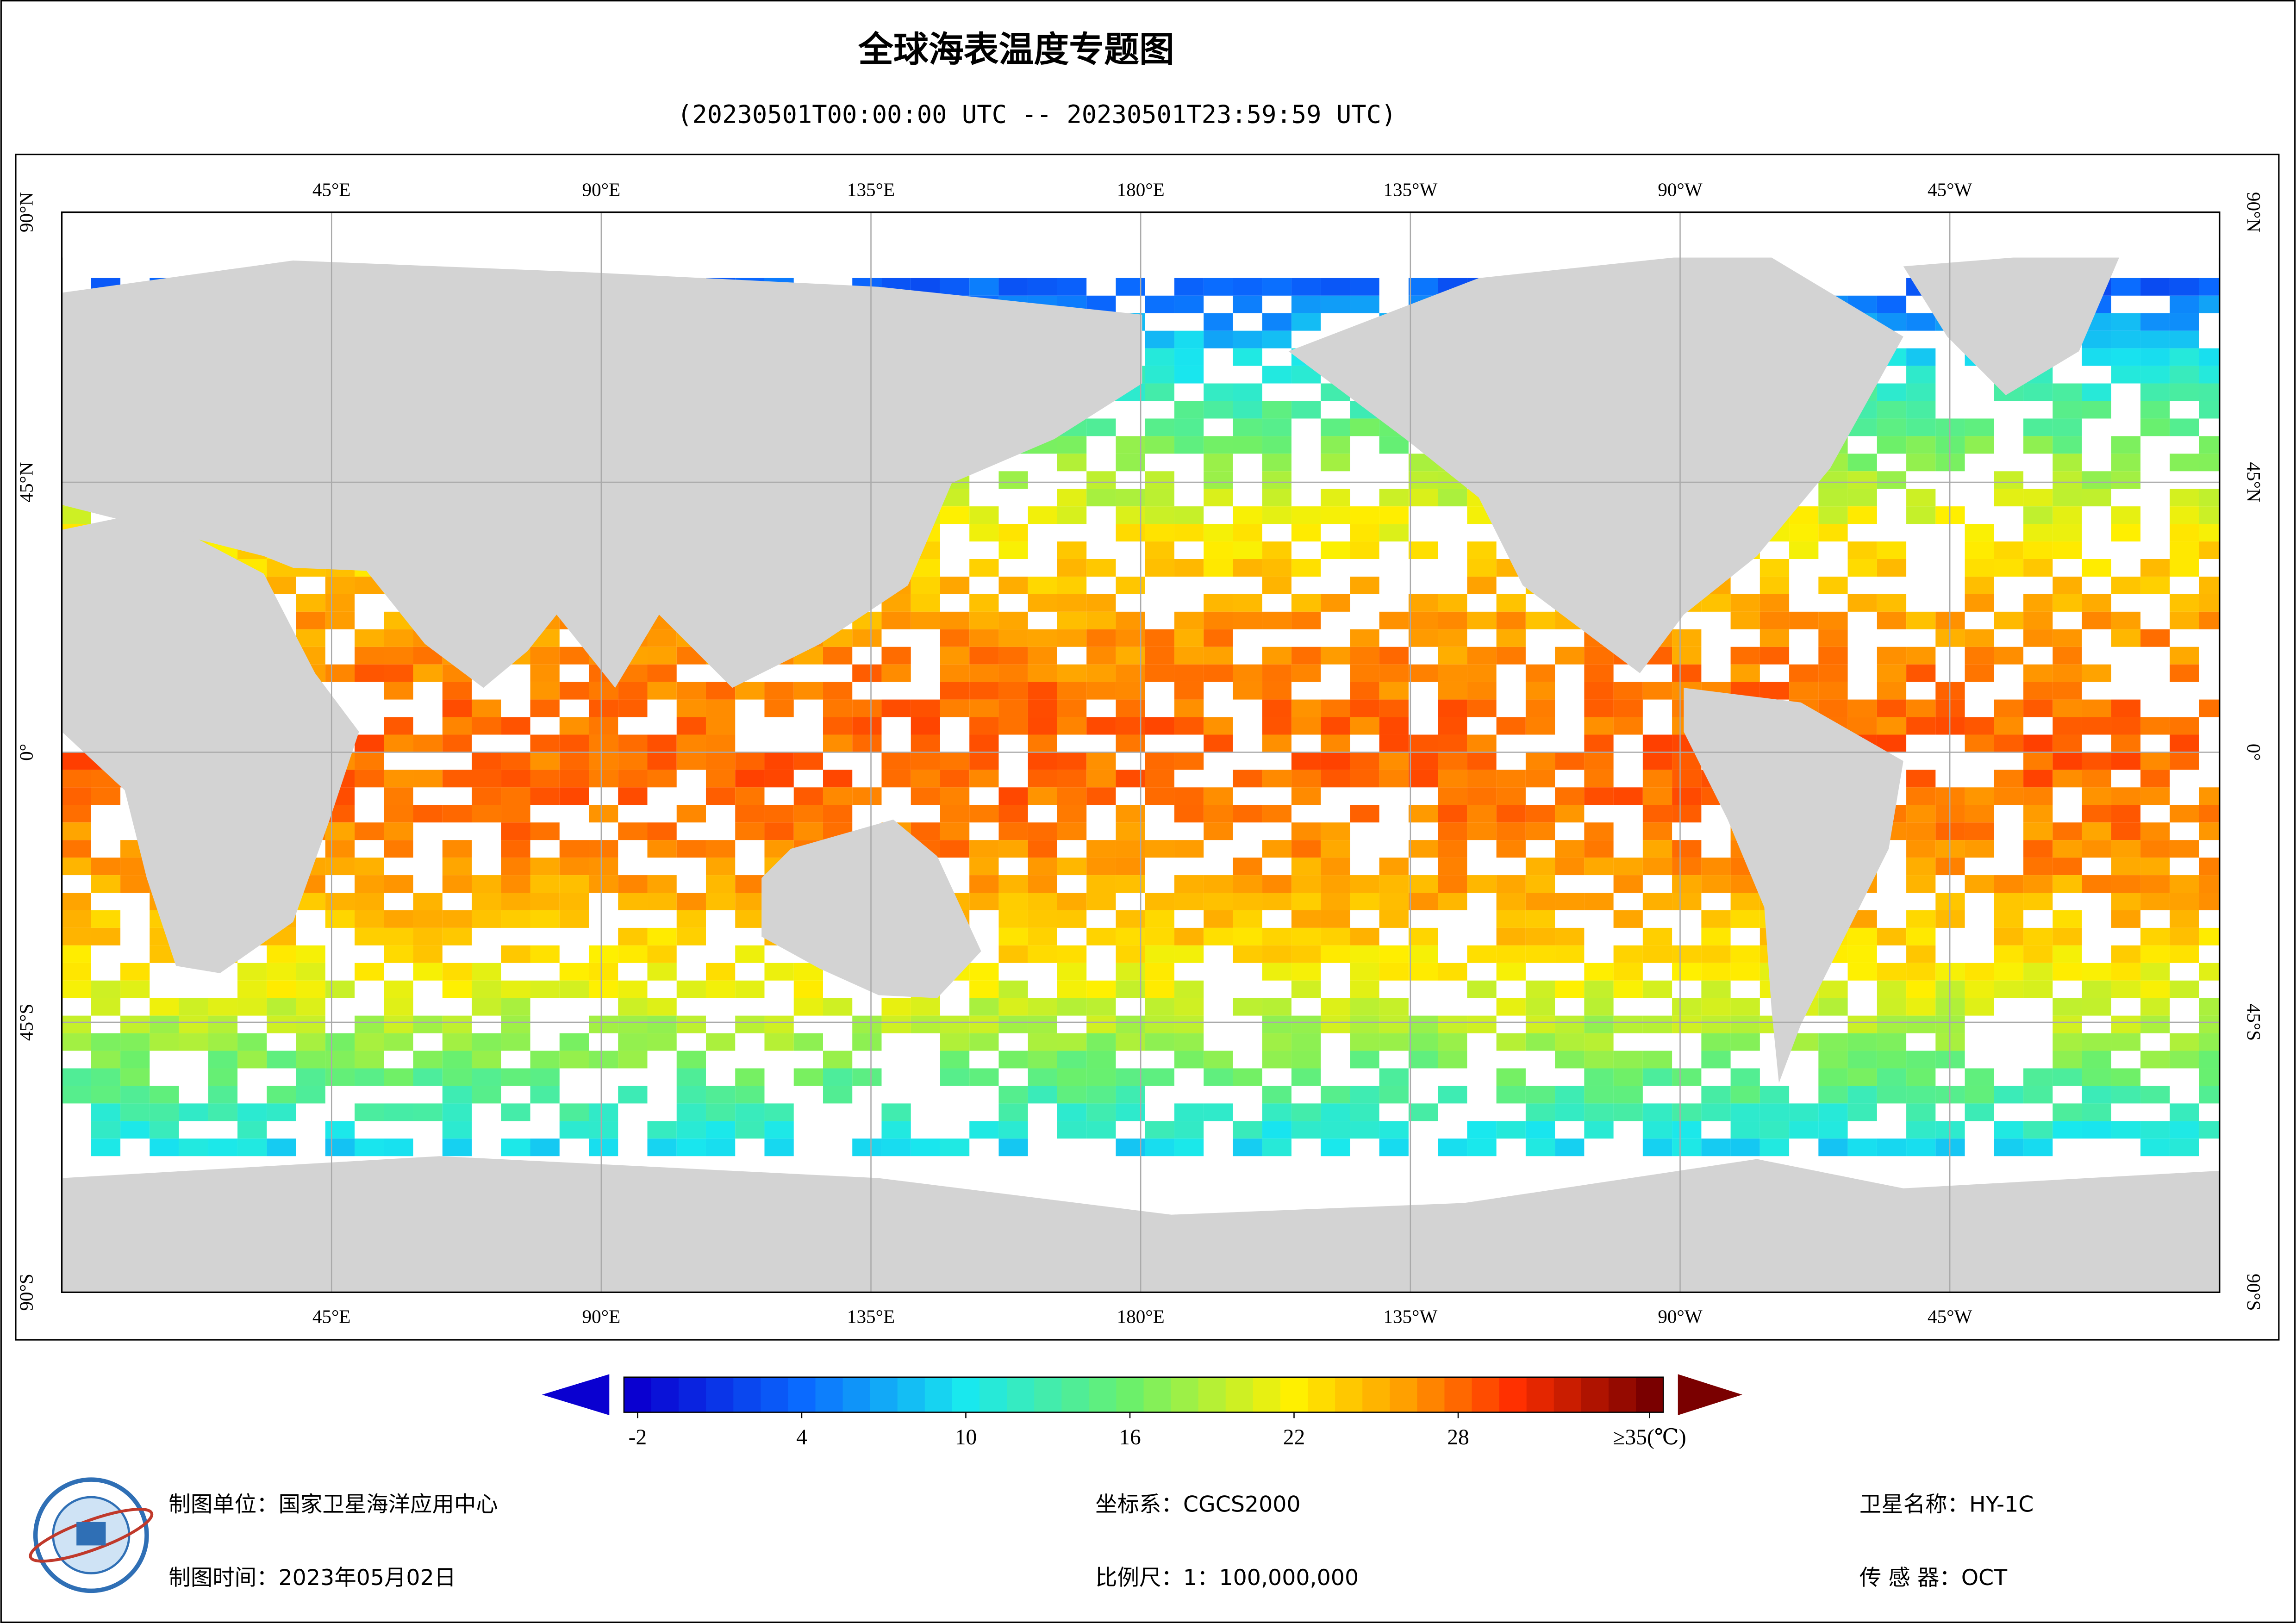 The width and height of the screenshot is (2296, 1623). Describe the element at coordinates (312, 1578) in the screenshot. I see `footer-date: 制图时间：2023年05月02日` at that location.